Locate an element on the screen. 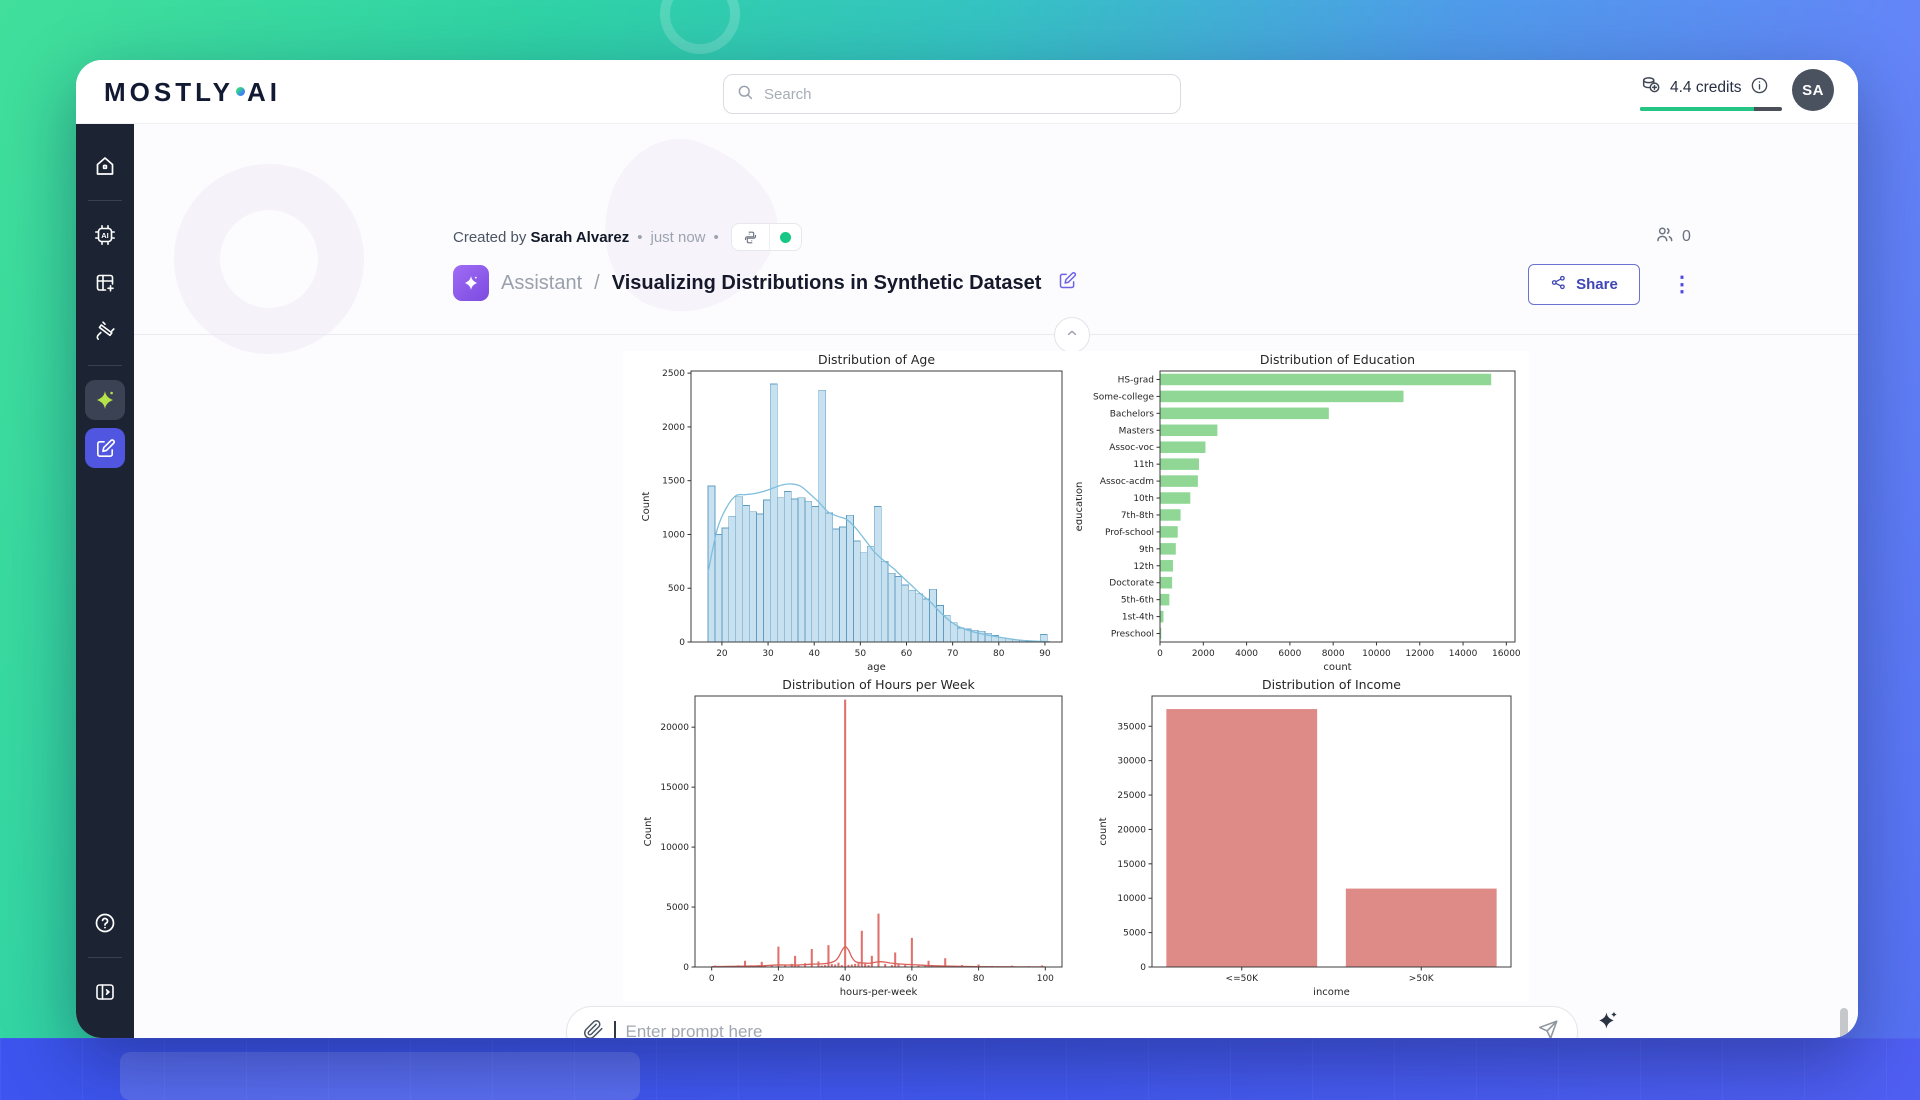 Image resolution: width=1920 pixels, height=1100 pixels. collaborators-indicator: 0 is located at coordinates (1672, 237).